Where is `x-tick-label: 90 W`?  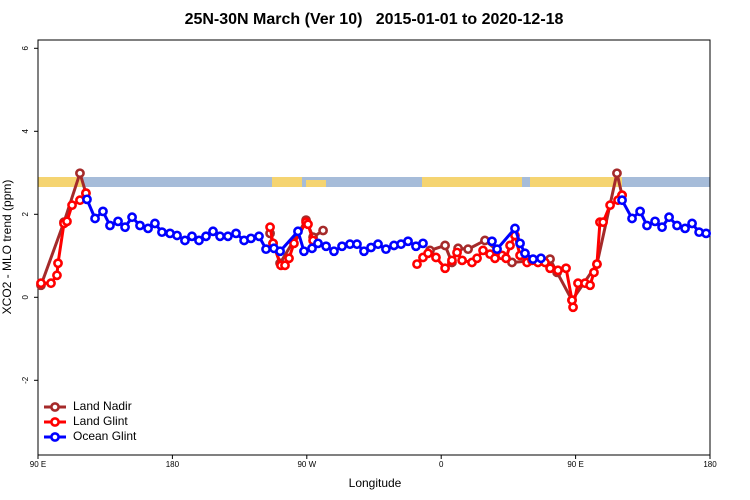
x-tick-label: 90 W is located at coordinates (306, 464).